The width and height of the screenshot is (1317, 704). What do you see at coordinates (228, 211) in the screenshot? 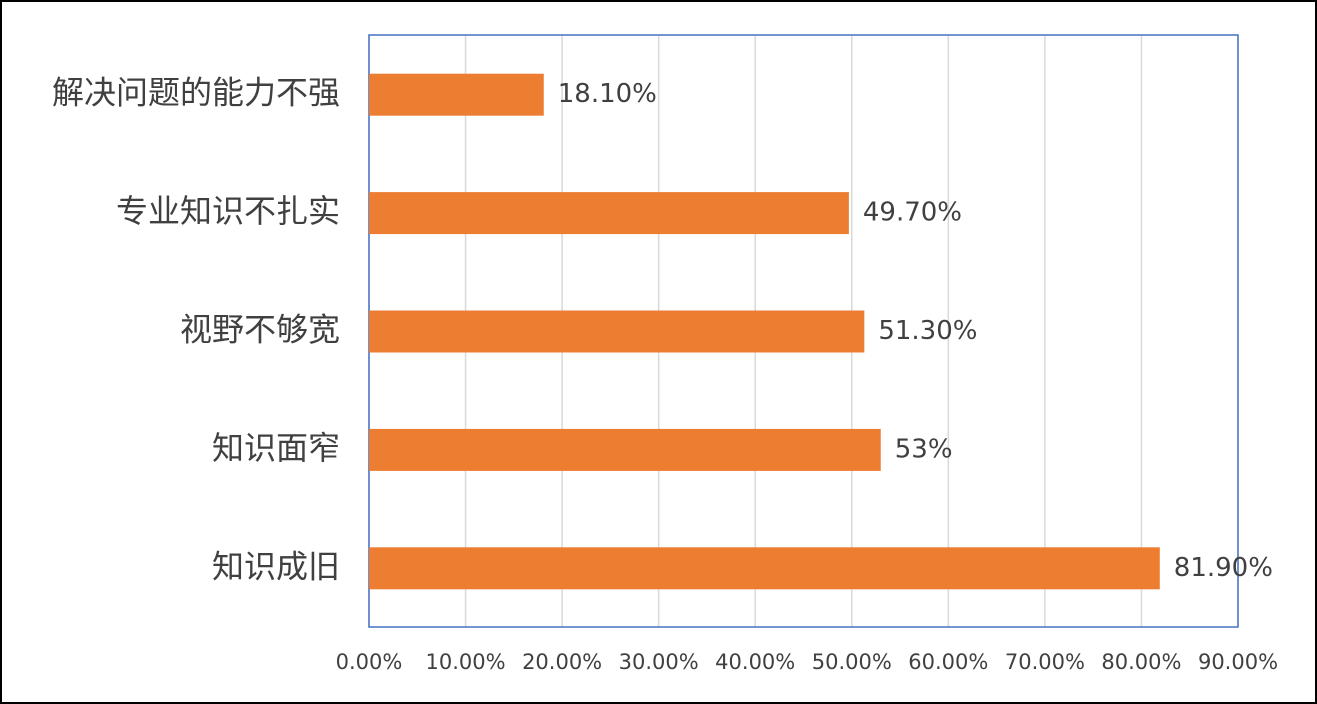
I see `y-tick-label: 专业知识不扎实` at bounding box center [228, 211].